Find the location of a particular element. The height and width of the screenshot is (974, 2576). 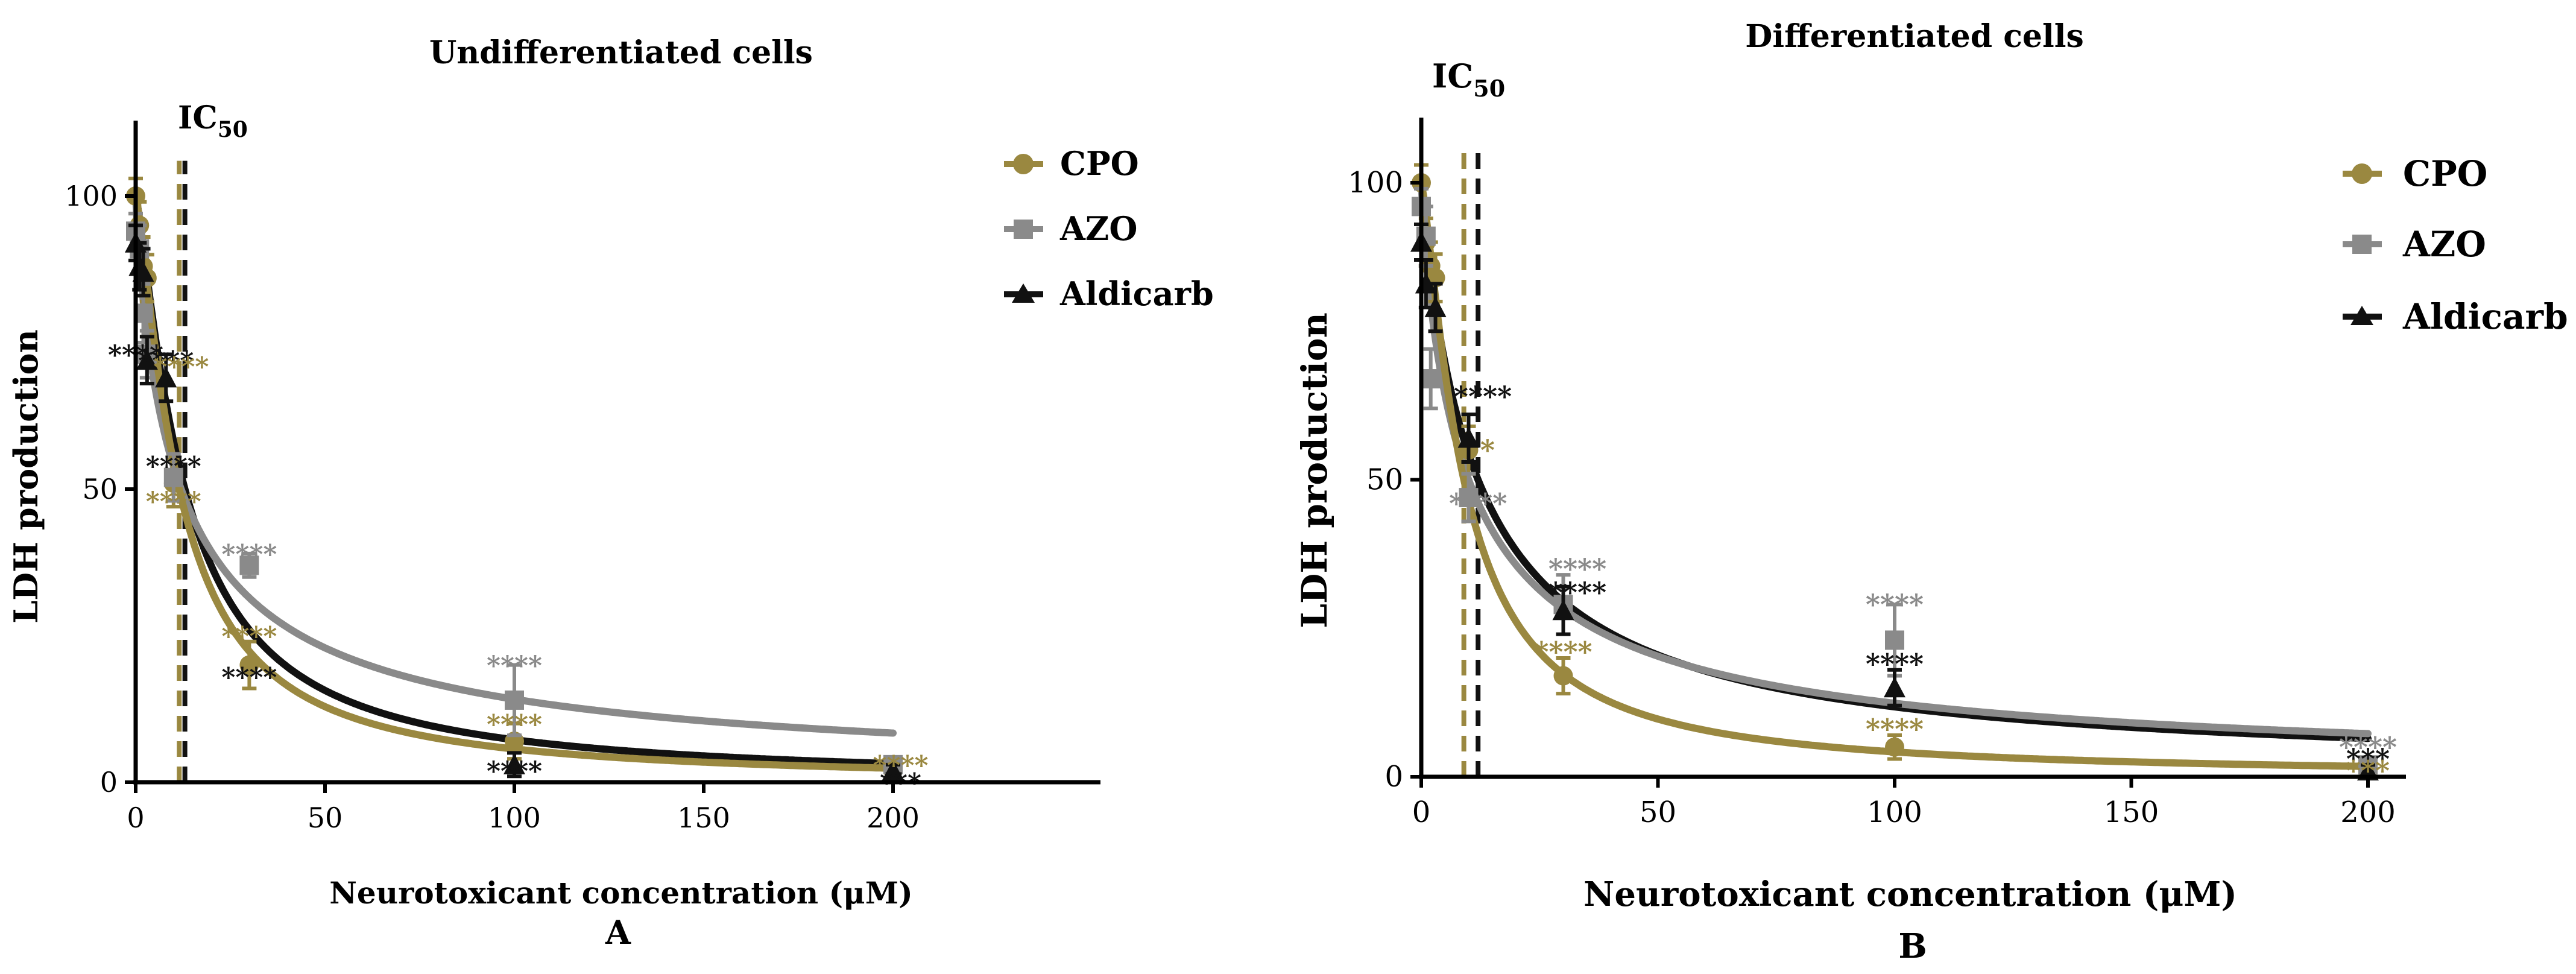

panel-b-legend-aldicarb-label: Aldicarb is located at coordinates (2485, 316).